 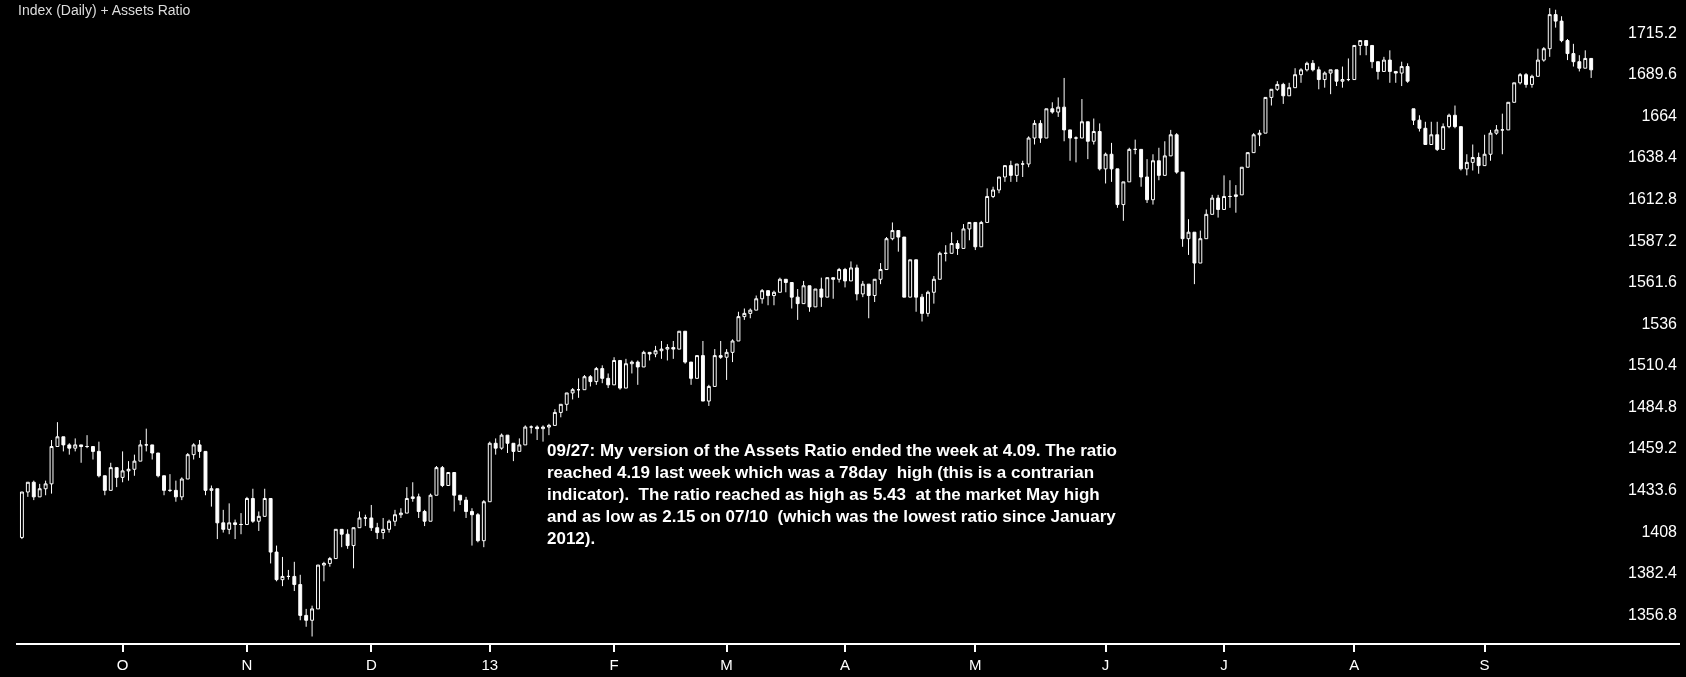 What do you see at coordinates (1653, 32) in the screenshot?
I see `y-tick-label: 1715.2` at bounding box center [1653, 32].